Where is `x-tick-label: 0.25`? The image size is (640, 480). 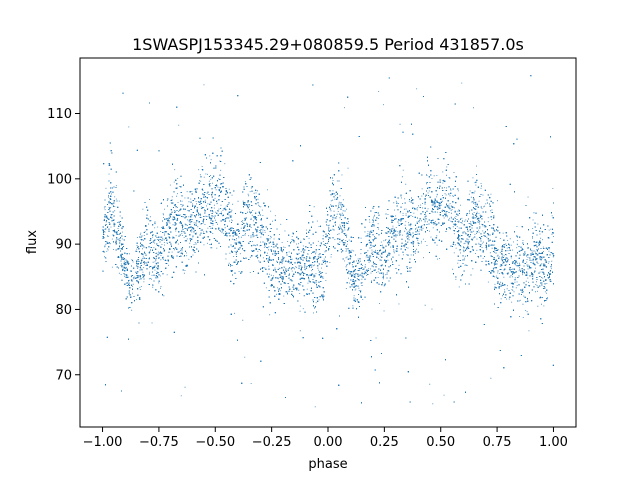 x-tick-label: 0.25 is located at coordinates (384, 442).